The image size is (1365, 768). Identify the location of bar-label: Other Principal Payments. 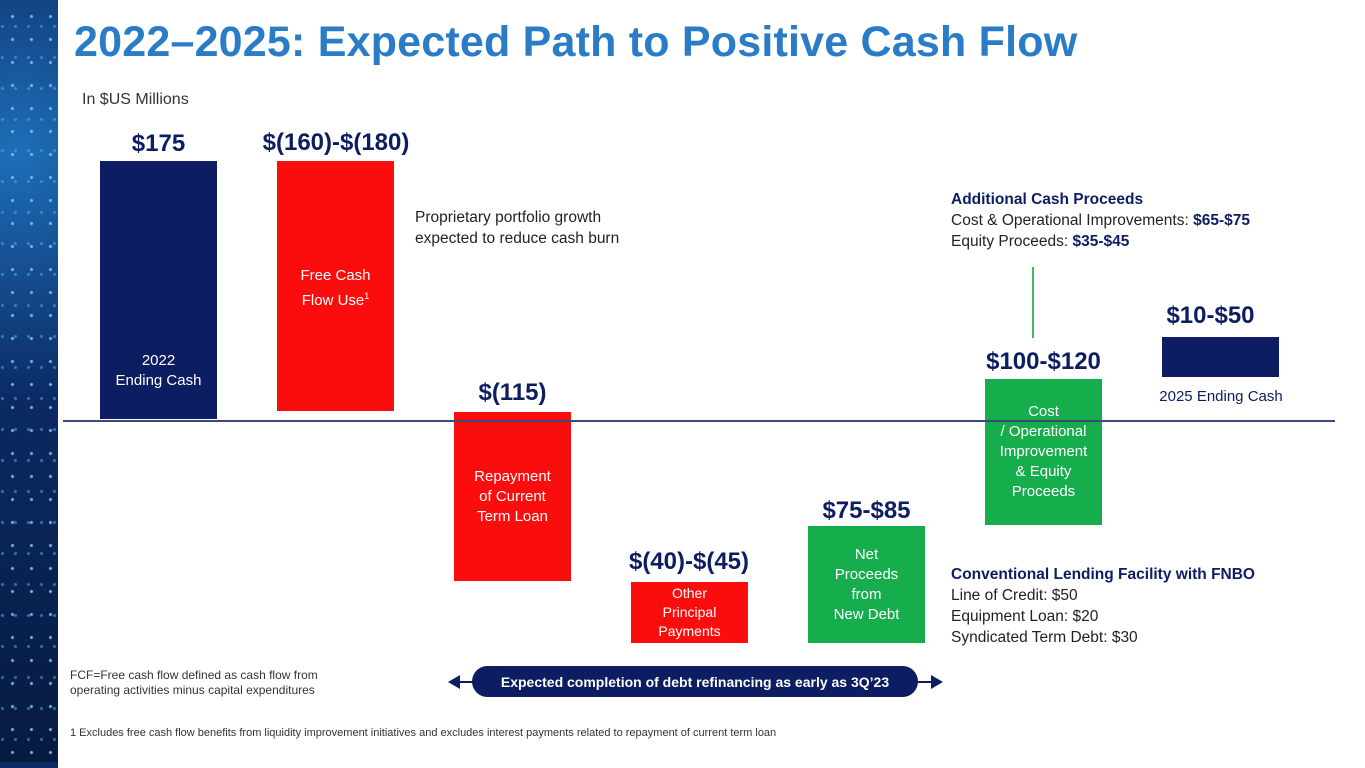
(689, 612).